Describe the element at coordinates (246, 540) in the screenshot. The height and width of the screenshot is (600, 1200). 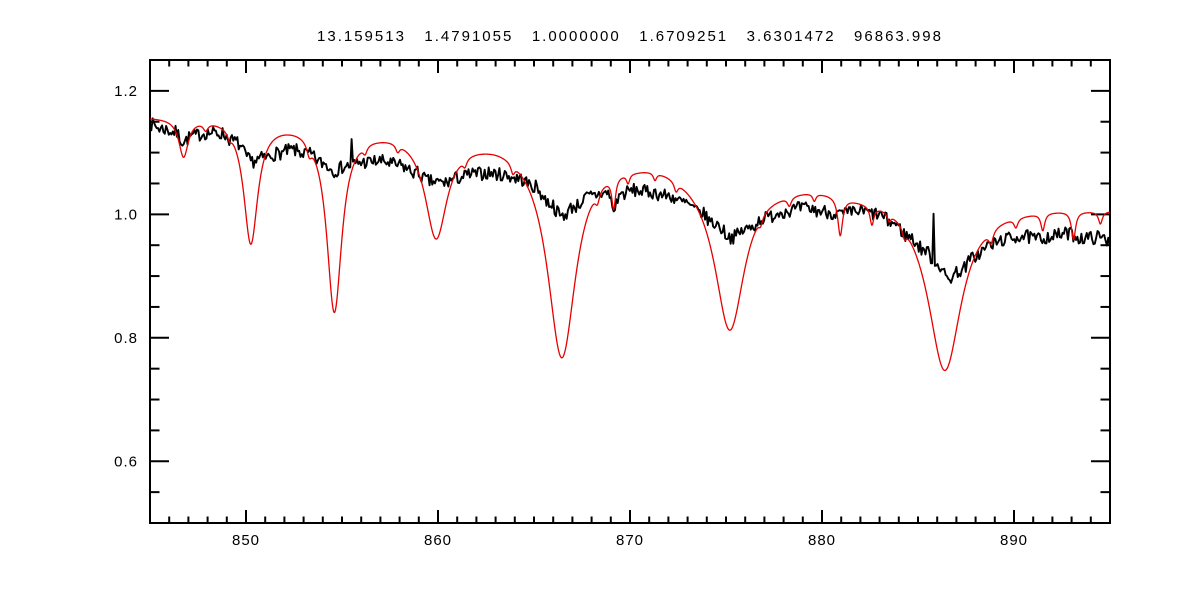
I see `x-tick-label: 850` at that location.